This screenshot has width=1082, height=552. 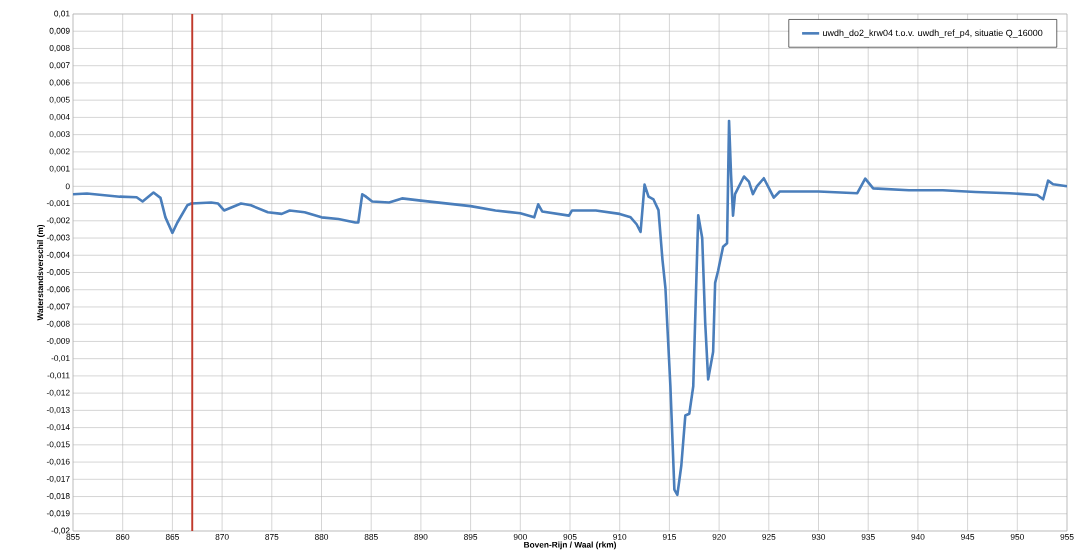 What do you see at coordinates (58, 462) in the screenshot?
I see `y-tick-label: -0,016` at bounding box center [58, 462].